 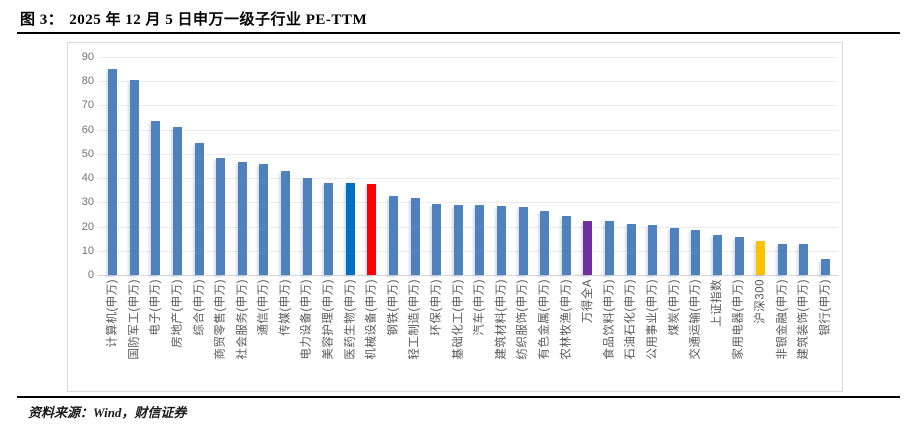 What do you see at coordinates (545, 334) in the screenshot?
I see `x-label-area: 有色金属(申万)` at bounding box center [545, 334].